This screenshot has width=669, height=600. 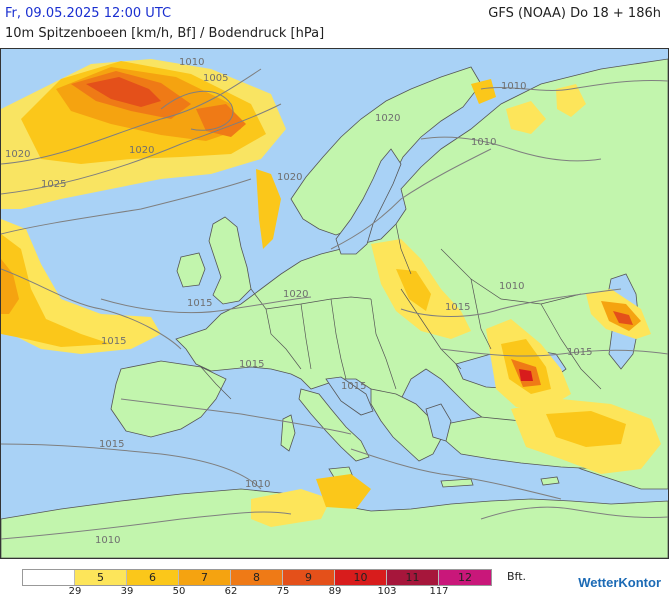 What do you see at coordinates (101, 577) in the screenshot?
I see `legend-box: 5` at bounding box center [101, 577].